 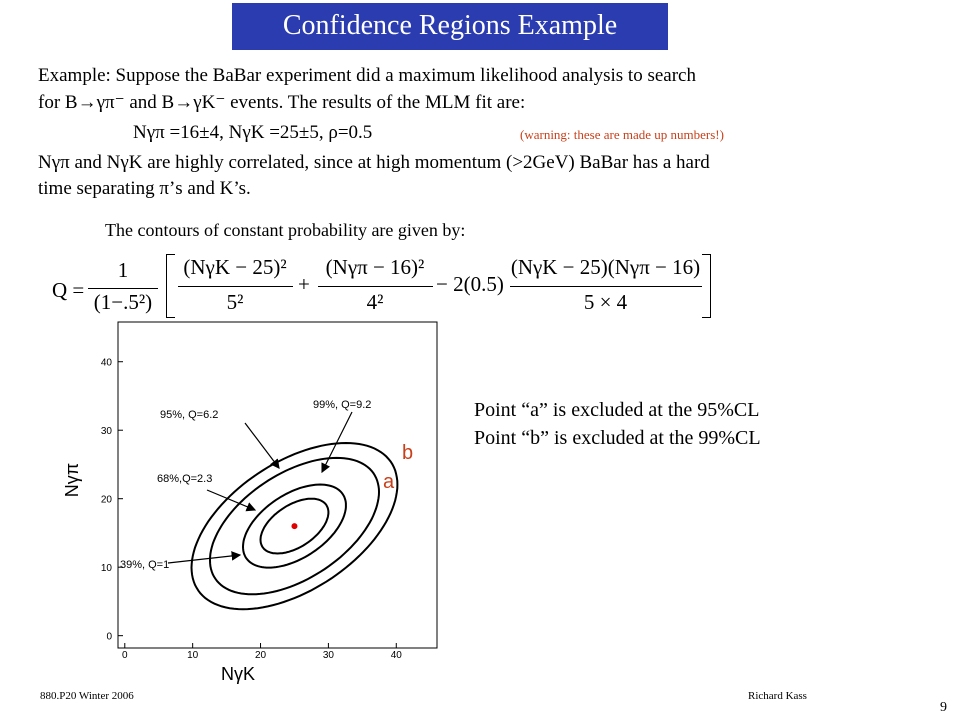 What do you see at coordinates (253, 132) in the screenshot?
I see `body-line: Nγπ =16±4, NγK =25±5, ρ=0.5` at bounding box center [253, 132].